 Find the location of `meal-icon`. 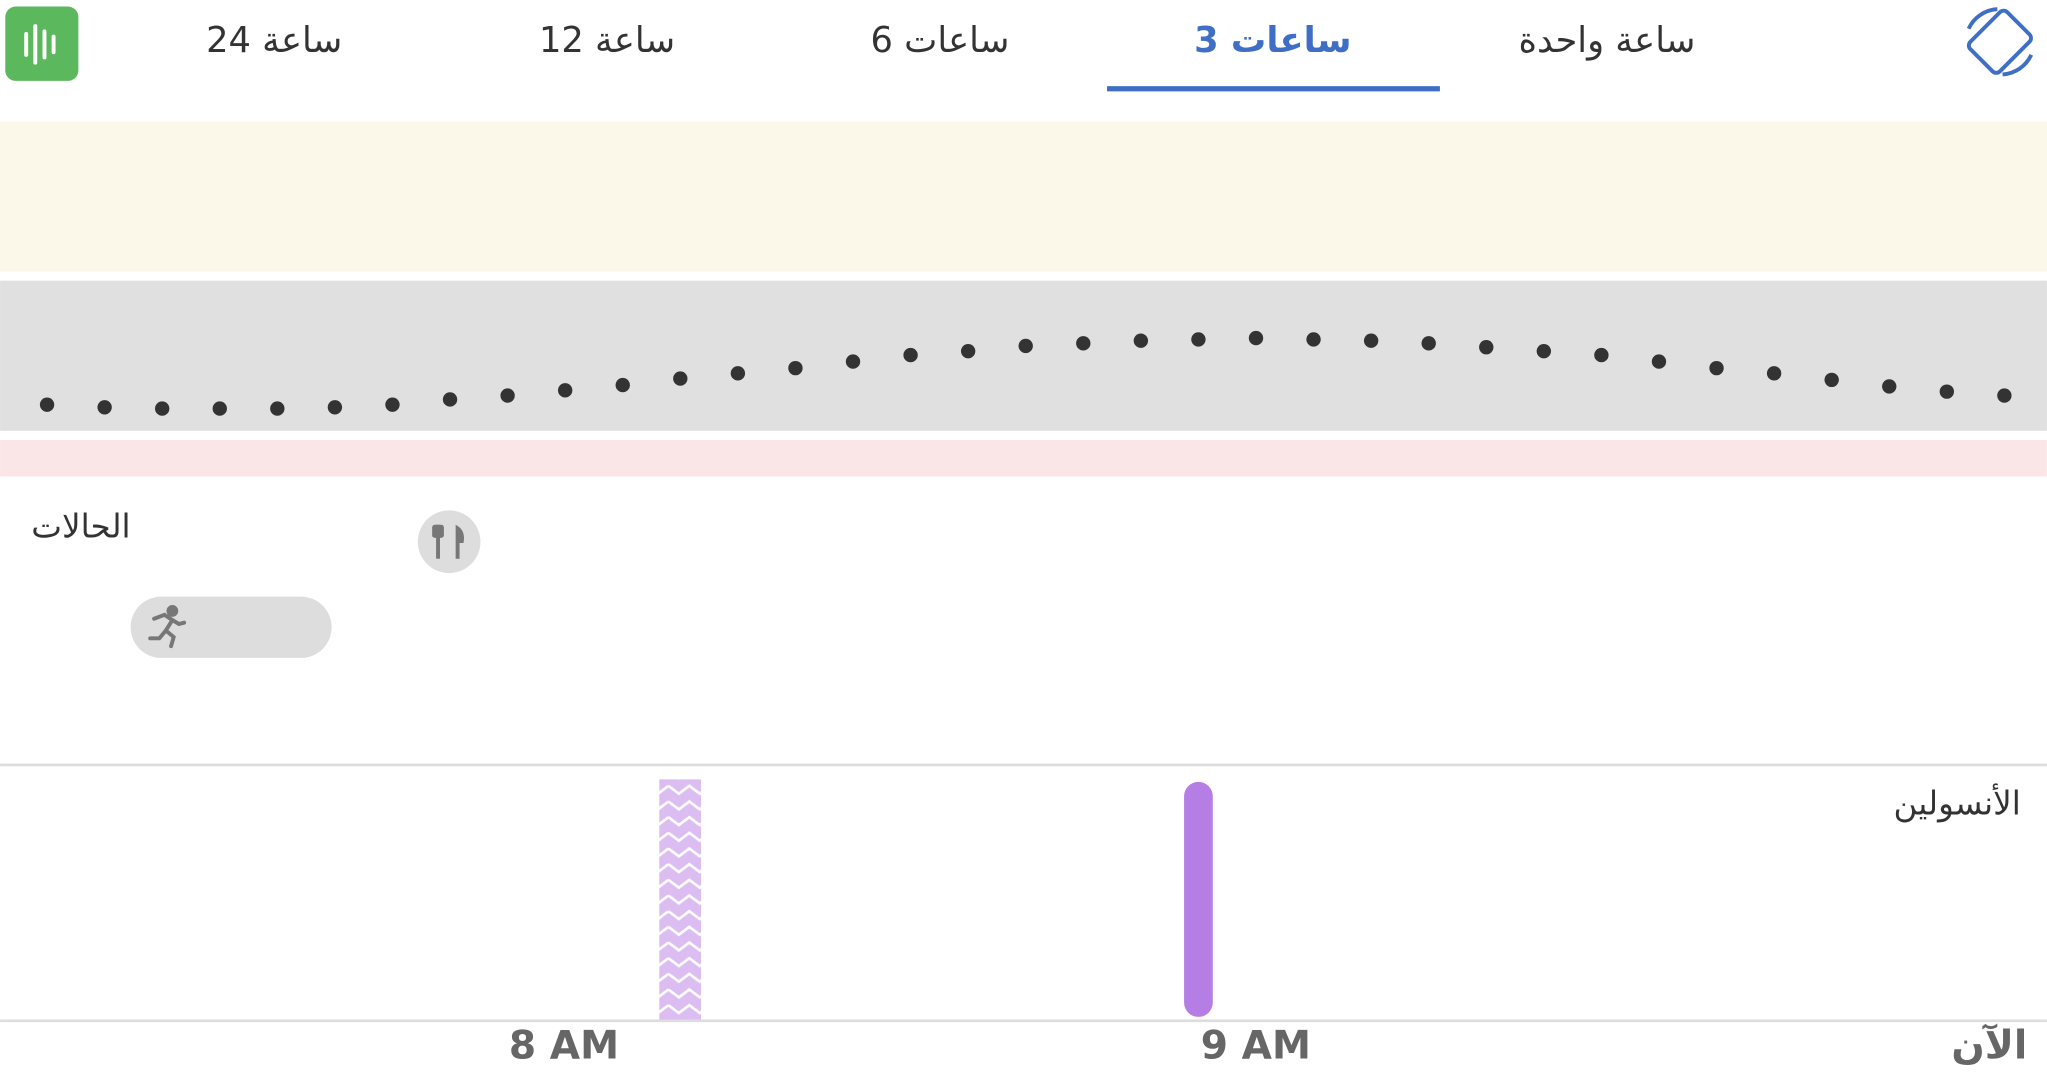

meal-icon is located at coordinates (448, 541).